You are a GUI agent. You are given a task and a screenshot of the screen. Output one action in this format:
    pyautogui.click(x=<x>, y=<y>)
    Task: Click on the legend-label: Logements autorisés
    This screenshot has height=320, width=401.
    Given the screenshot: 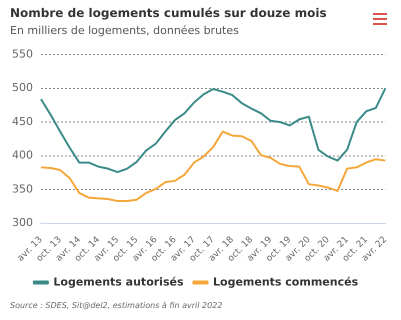 What is the action you would take?
    pyautogui.click(x=118, y=281)
    